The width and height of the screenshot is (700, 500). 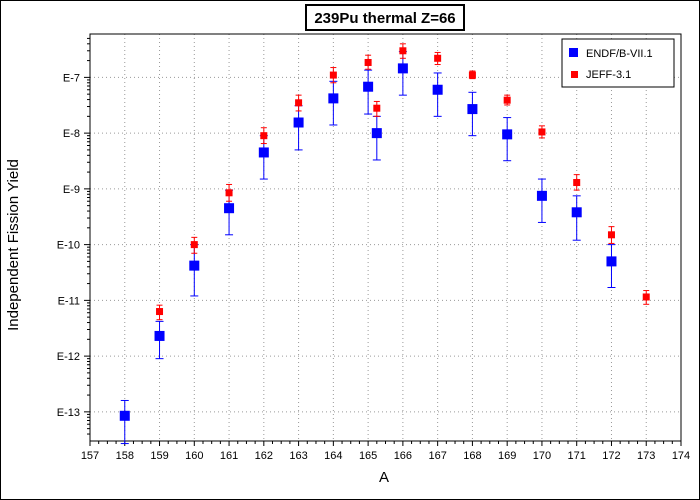 What do you see at coordinates (619, 54) in the screenshot?
I see `legend-label-endf: ENDF/B-VII.1` at bounding box center [619, 54].